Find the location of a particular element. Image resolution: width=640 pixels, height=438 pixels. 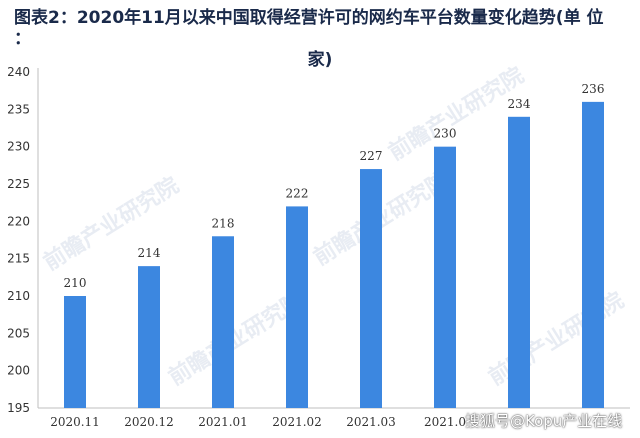

data-label: 236 is located at coordinates (593, 89).